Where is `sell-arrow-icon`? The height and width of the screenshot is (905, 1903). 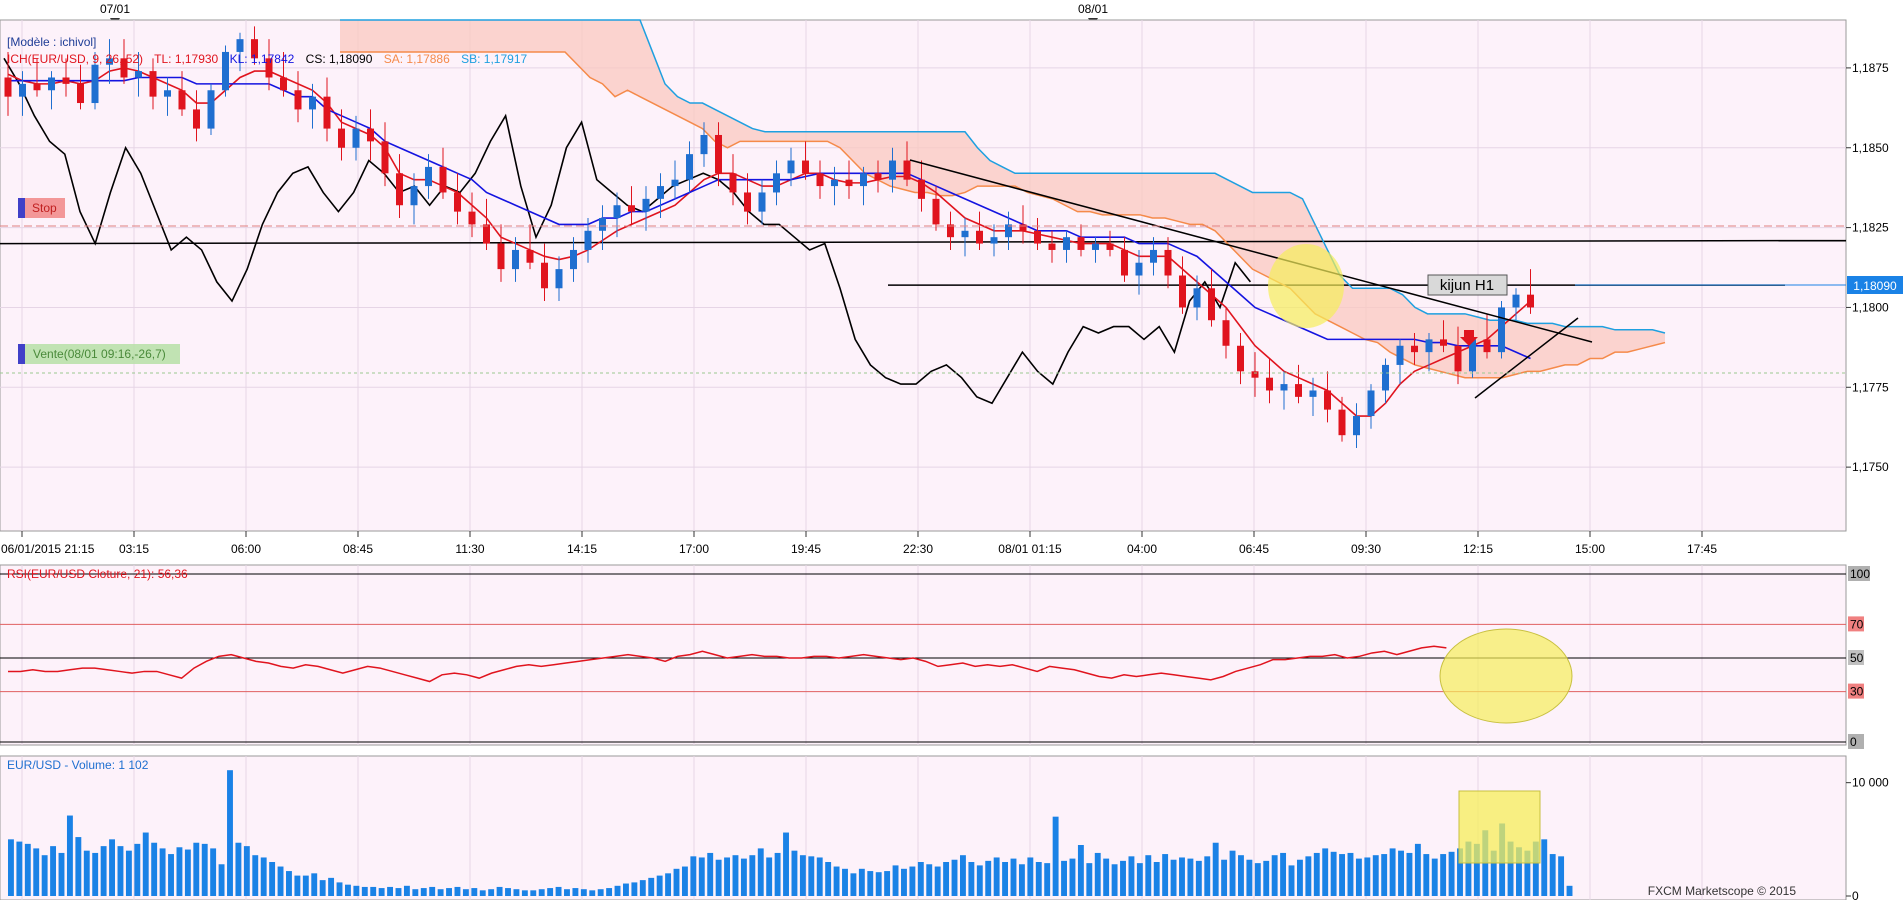
sell-arrow-icon is located at coordinates (1469, 338).